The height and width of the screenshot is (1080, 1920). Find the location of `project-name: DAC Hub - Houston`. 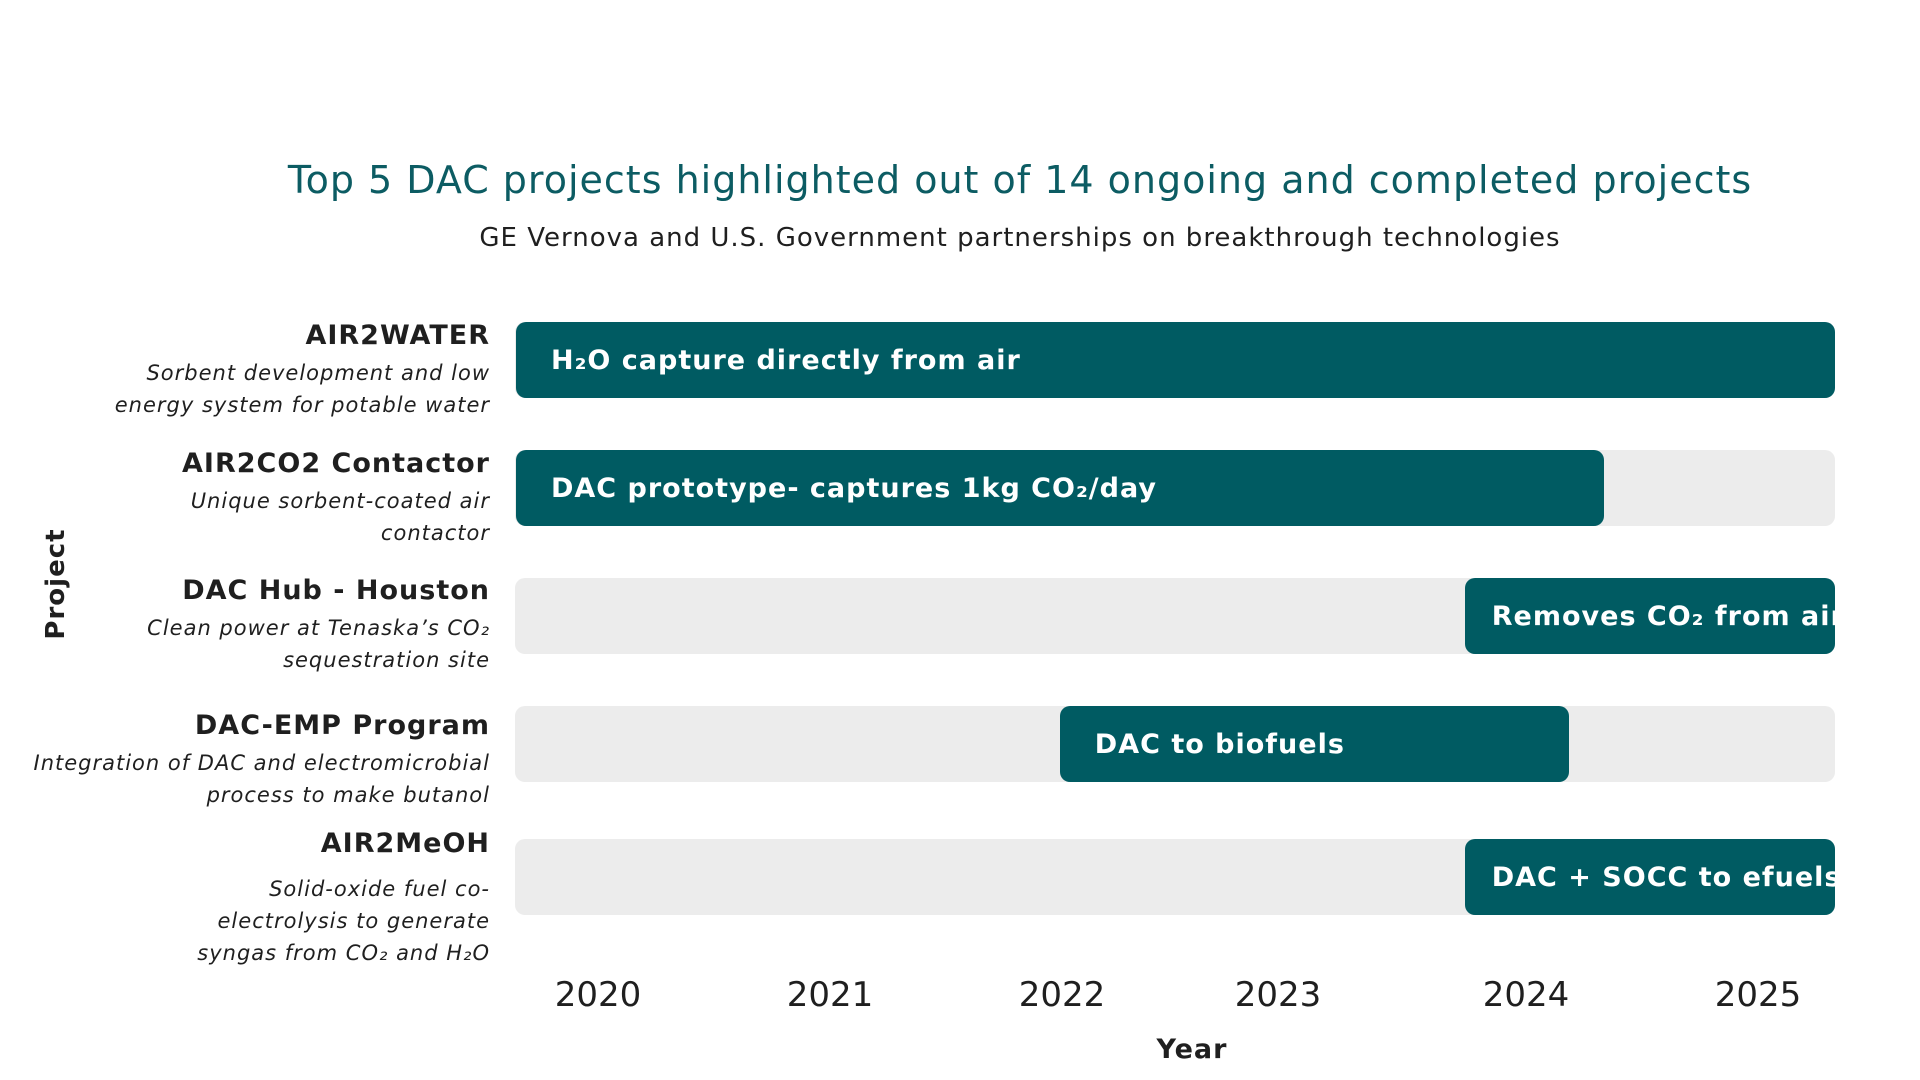

project-name: DAC Hub - Houston is located at coordinates (336, 590).